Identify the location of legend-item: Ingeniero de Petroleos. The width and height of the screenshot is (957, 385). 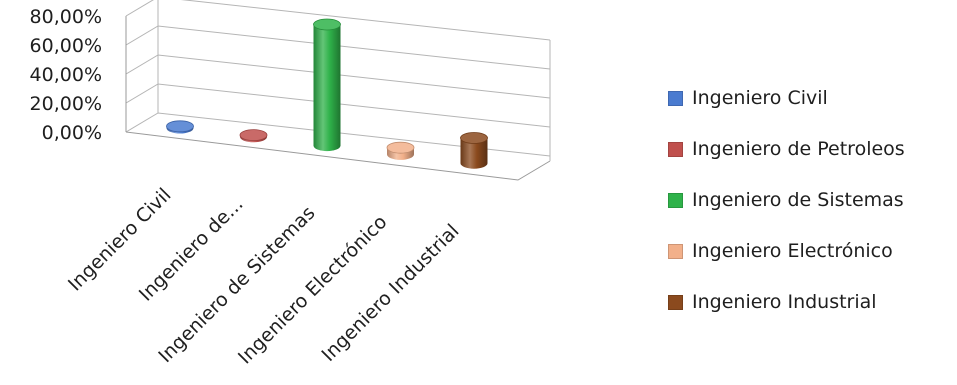
(786, 149).